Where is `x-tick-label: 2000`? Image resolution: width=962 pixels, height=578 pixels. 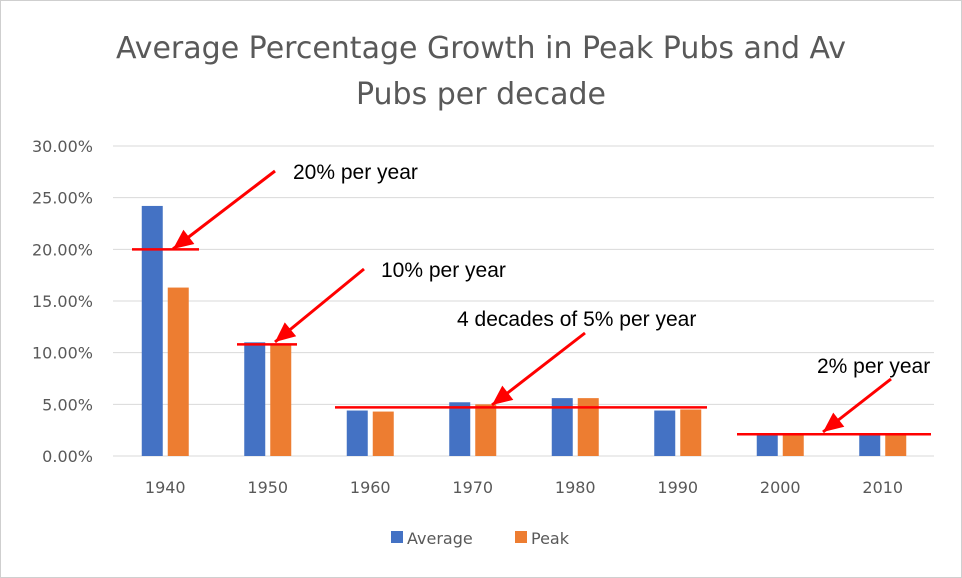
x-tick-label: 2000 is located at coordinates (780, 487).